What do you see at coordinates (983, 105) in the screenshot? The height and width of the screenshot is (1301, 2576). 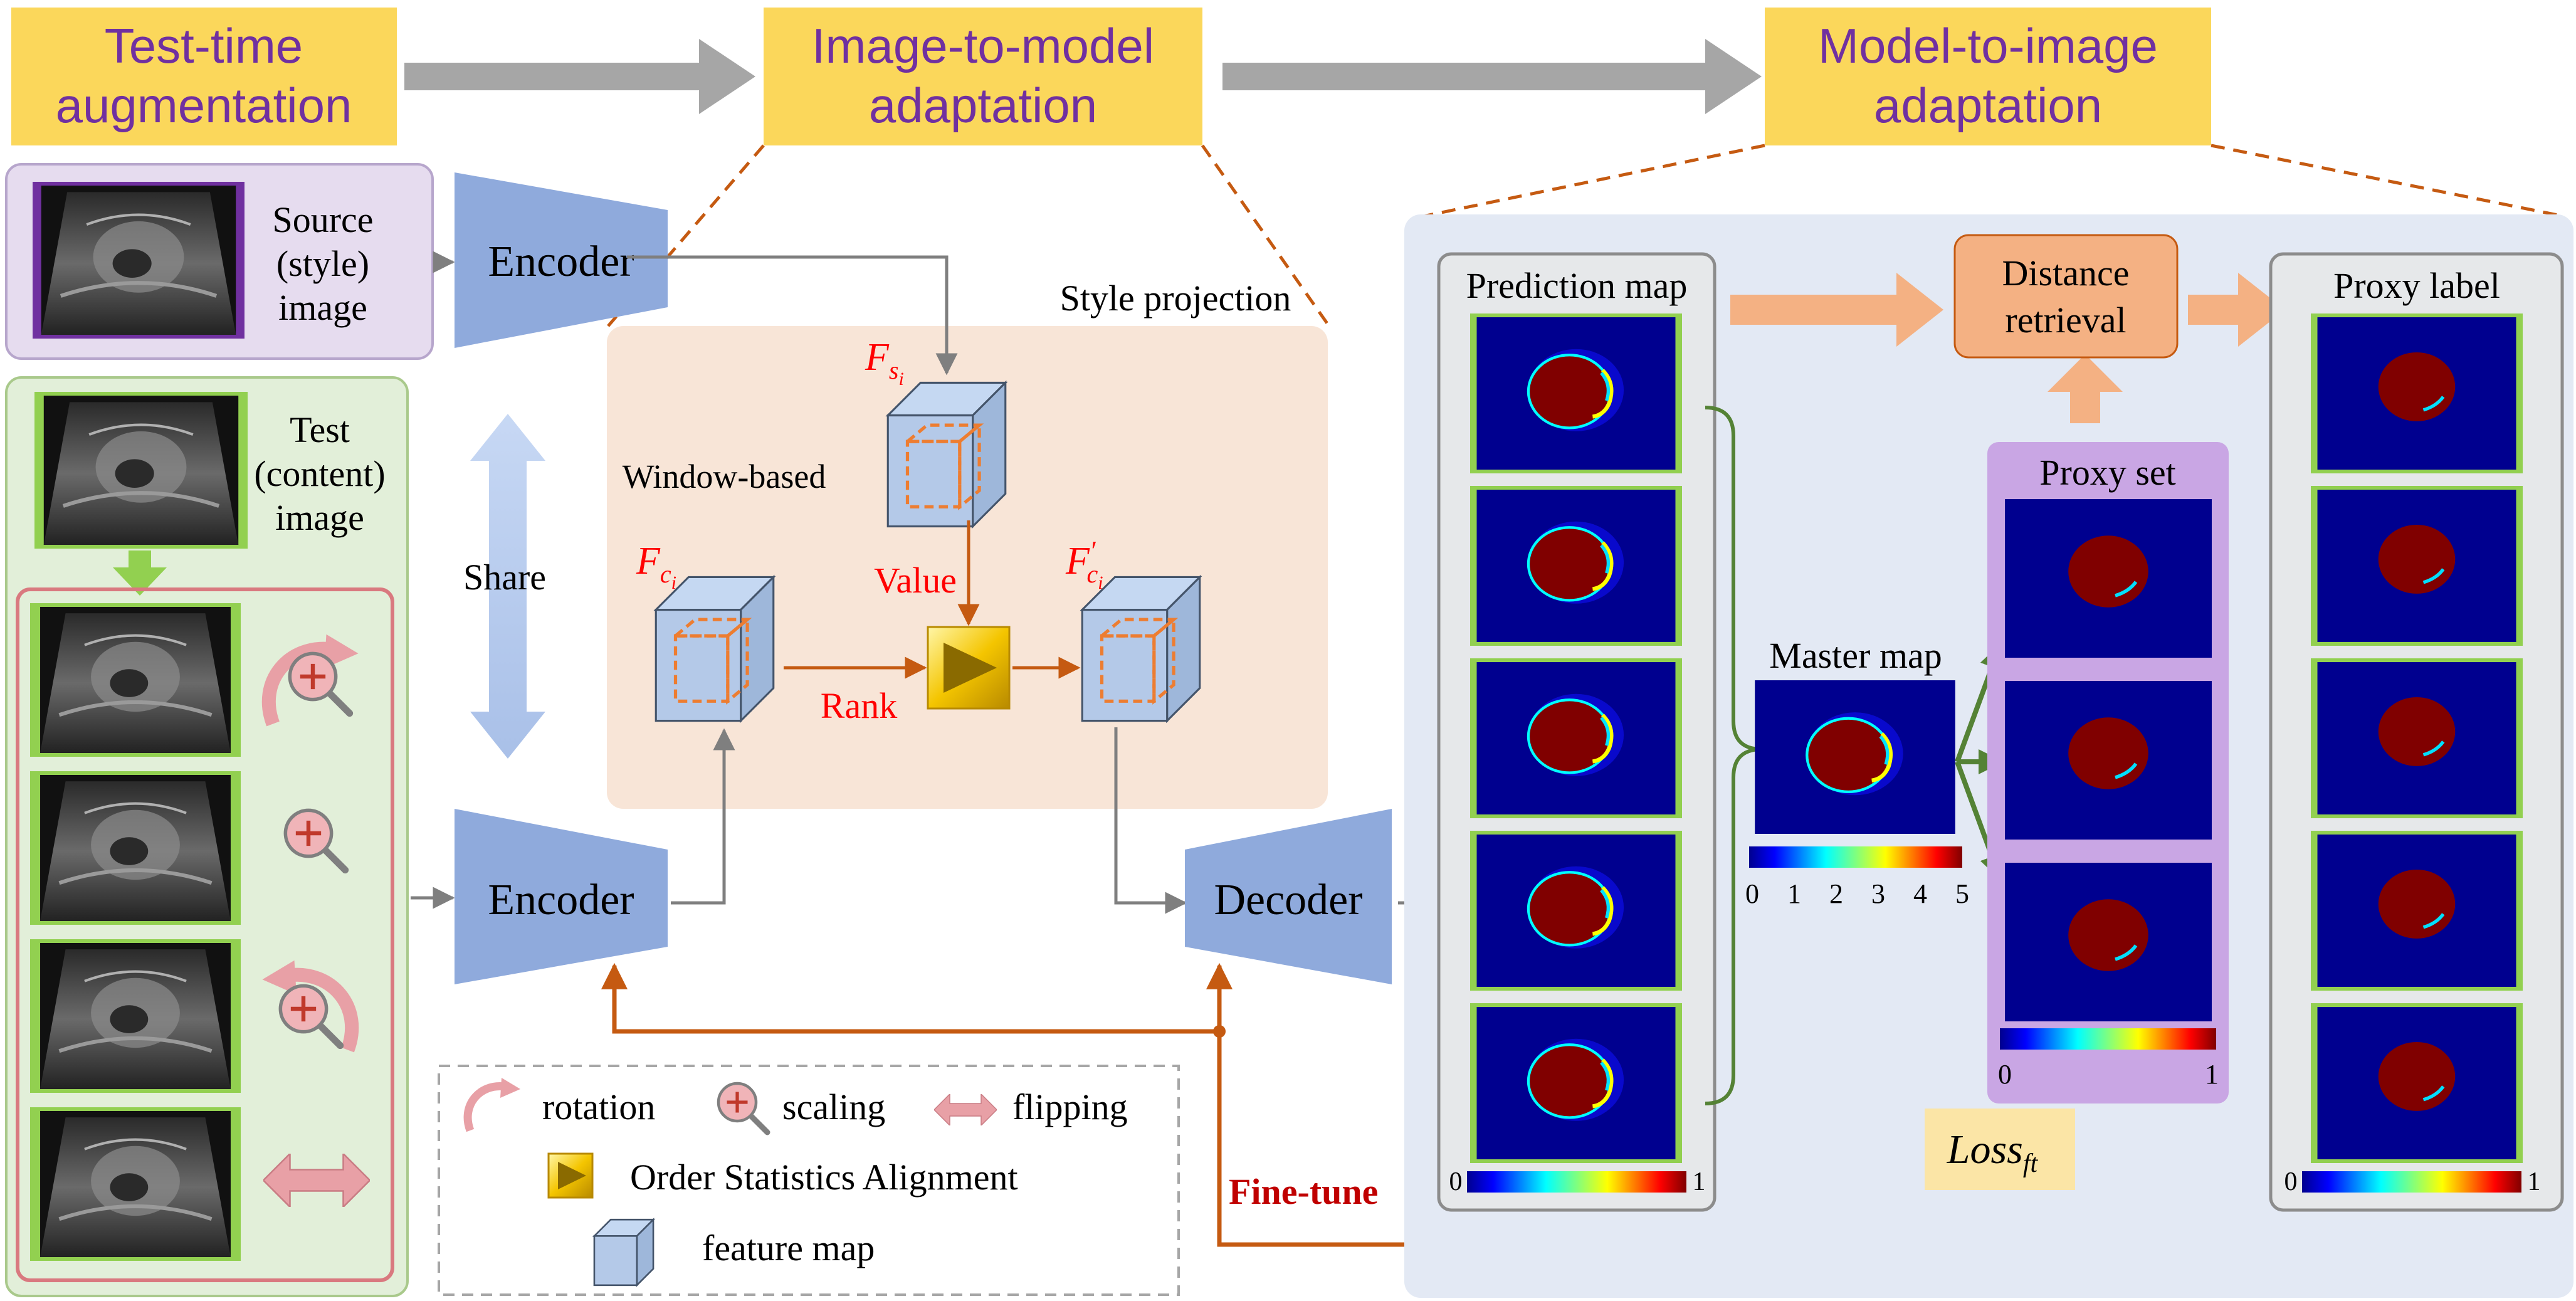 I see `stage-i2m-line2: adaptation` at bounding box center [983, 105].